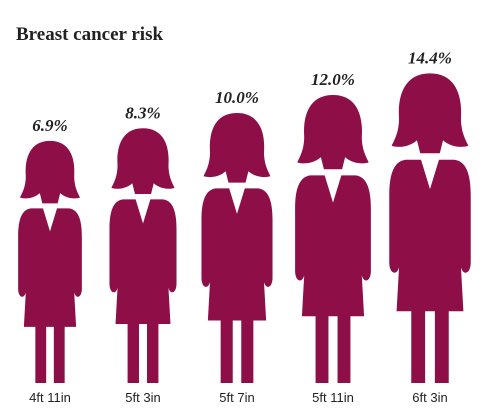  I want to click on x-tick-label: 4ft 11in, so click(50, 397).